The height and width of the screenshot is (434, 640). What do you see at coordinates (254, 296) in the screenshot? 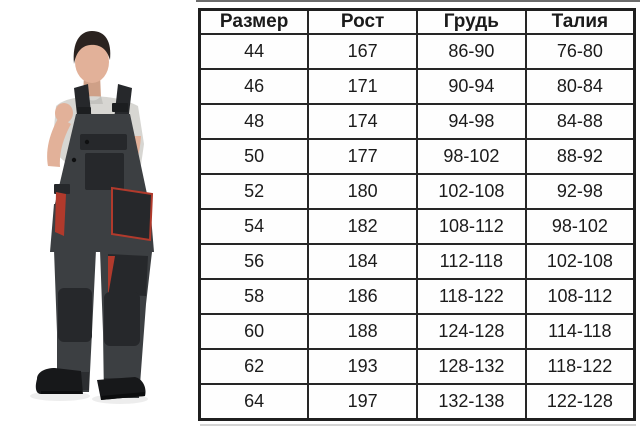
I see `size-cell: 58` at bounding box center [254, 296].